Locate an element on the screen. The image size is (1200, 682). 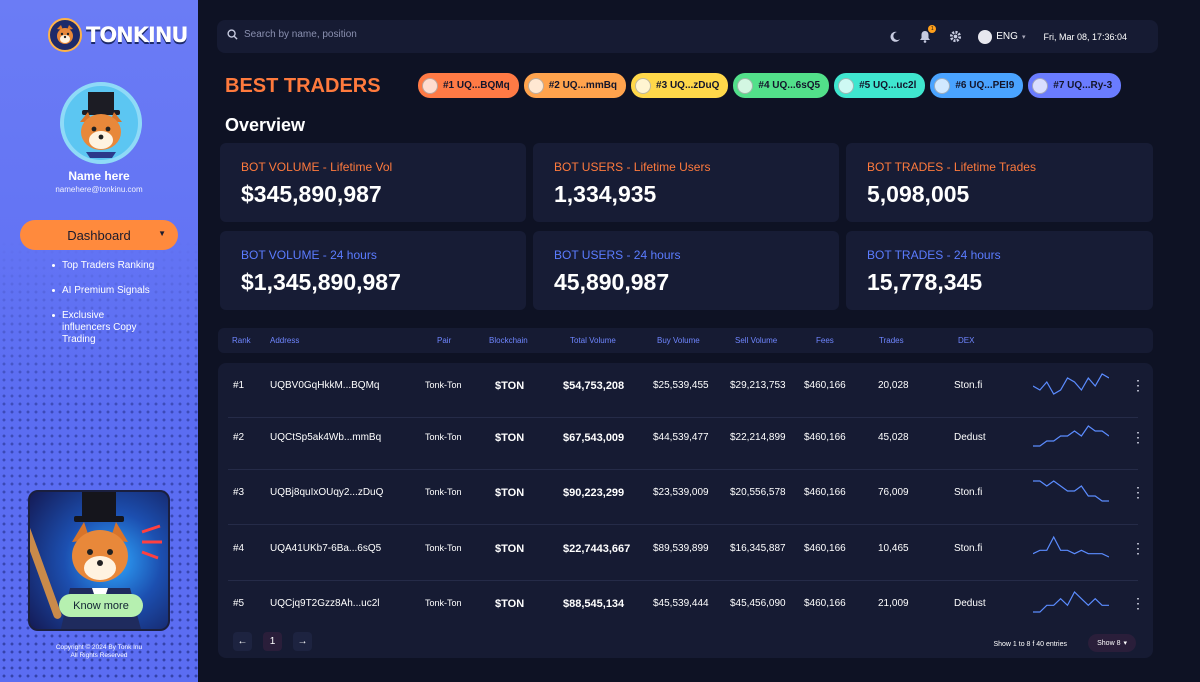
user-email: namehere@tonkinu.com is located at coordinates (99, 189).